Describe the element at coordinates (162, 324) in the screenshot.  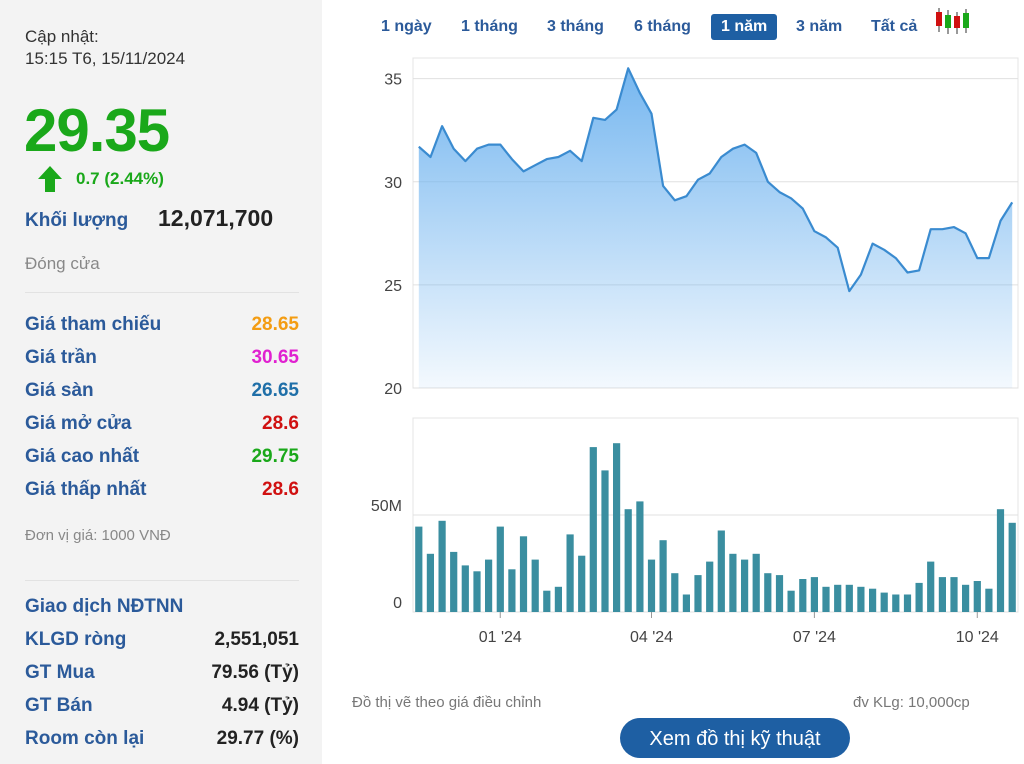
I see `price-row-reference: Giá tham chiếu 28.65` at that location.